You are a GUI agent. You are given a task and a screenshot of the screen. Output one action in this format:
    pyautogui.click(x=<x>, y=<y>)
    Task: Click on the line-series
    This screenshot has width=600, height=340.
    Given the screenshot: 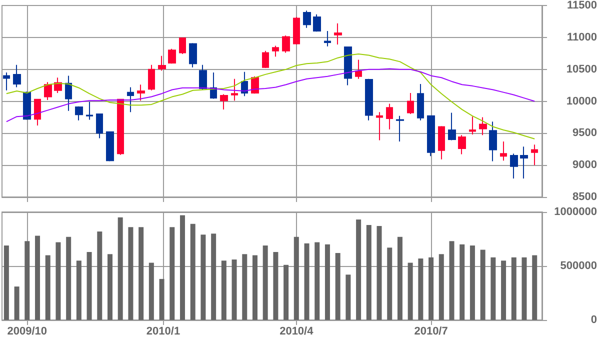 What is the action you would take?
    pyautogui.click(x=271, y=95)
    